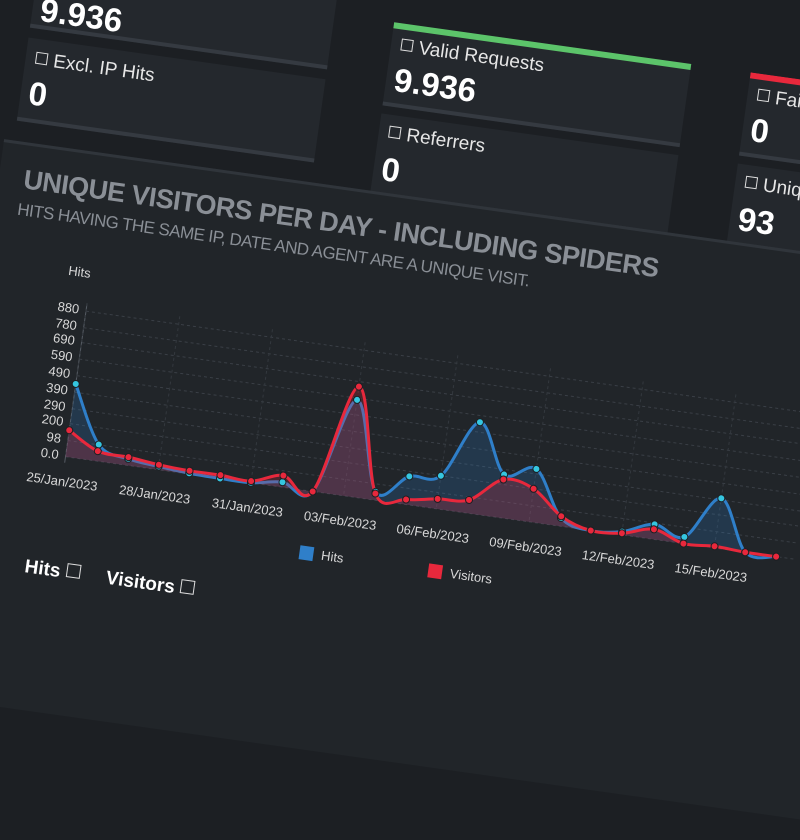  I want to click on x-tick-label: 31/Jan/2023, so click(247, 507).